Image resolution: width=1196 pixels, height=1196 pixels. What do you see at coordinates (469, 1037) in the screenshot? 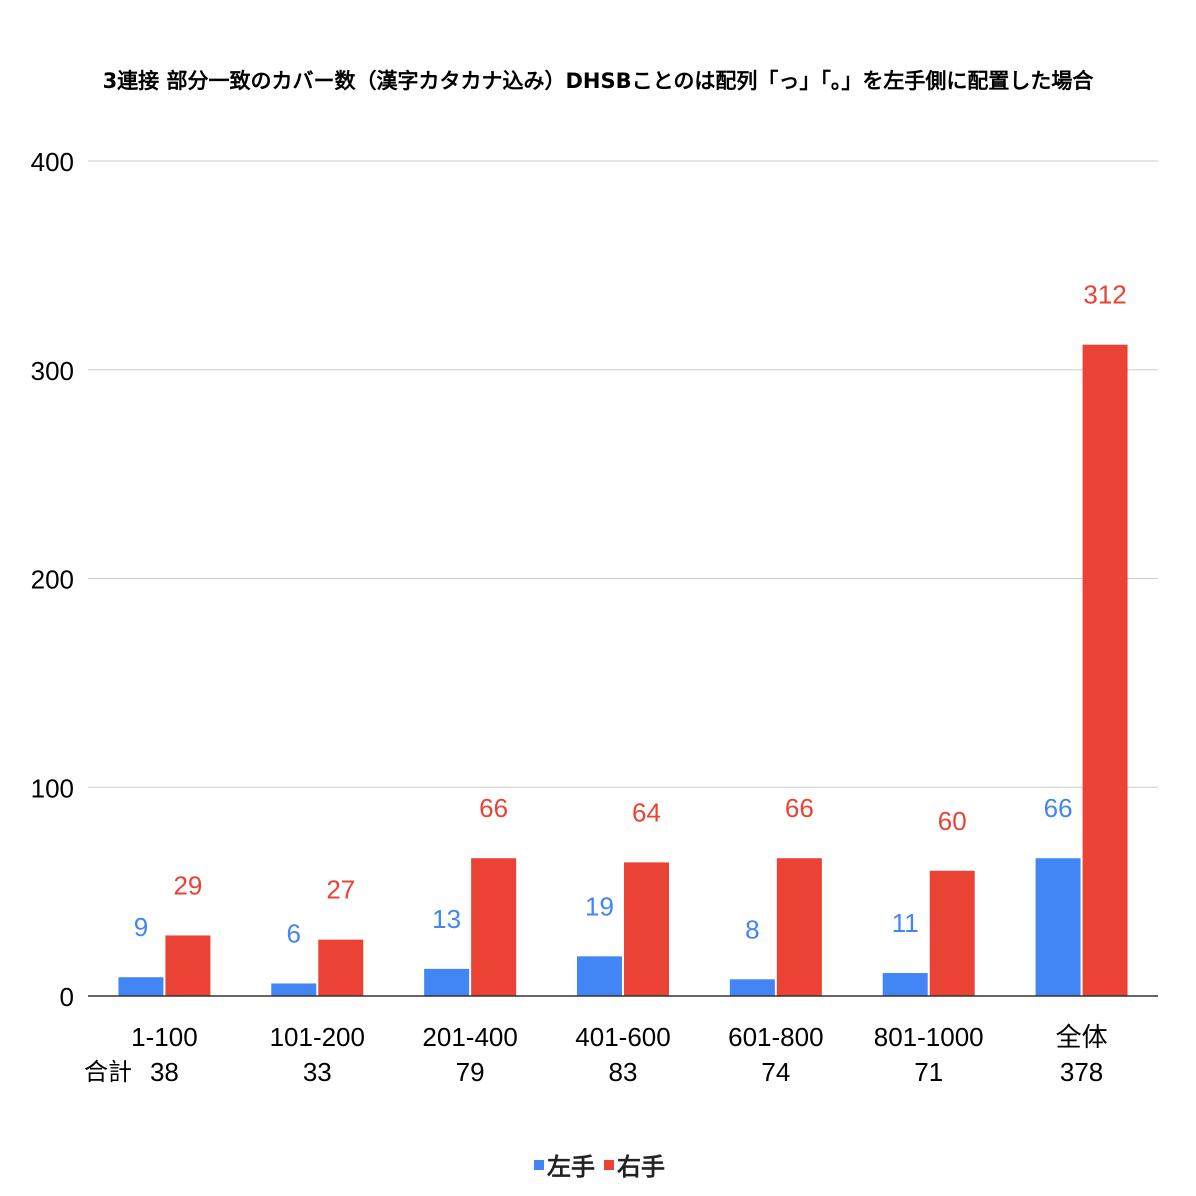
I see `x-tick-label: 201-400` at bounding box center [469, 1037].